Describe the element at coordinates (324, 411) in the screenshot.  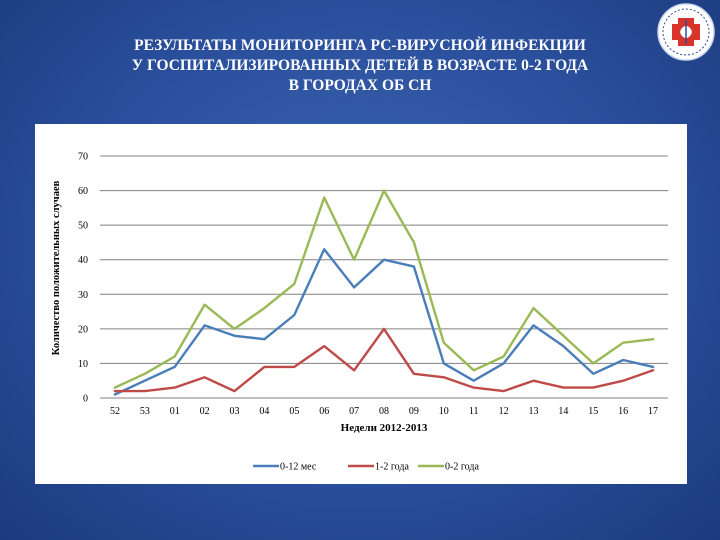
I see `x-tick-label: 06` at that location.